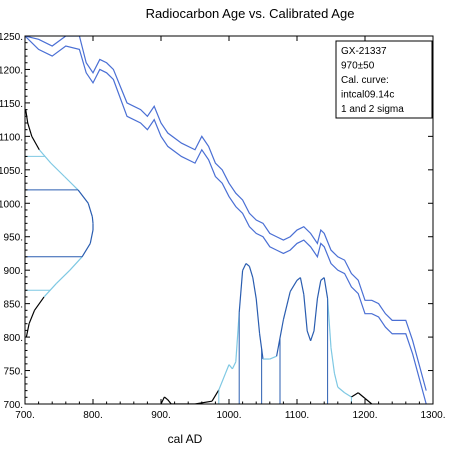 The width and height of the screenshot is (468, 449). Describe the element at coordinates (13, 271) in the screenshot. I see `y-tick-label: 900.` at that location.